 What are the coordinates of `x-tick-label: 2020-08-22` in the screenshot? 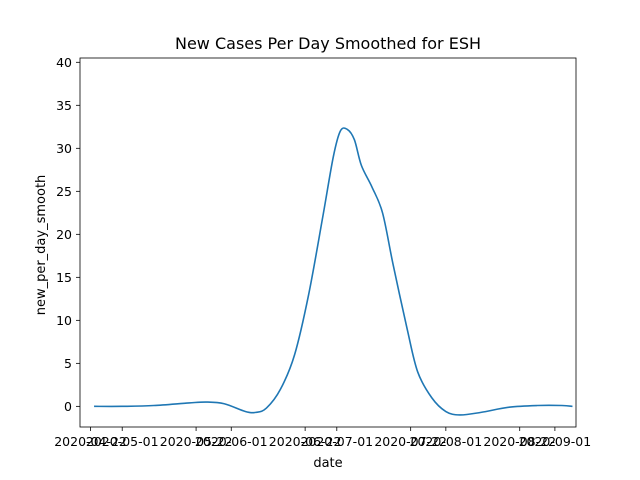 It's located at (519, 441).